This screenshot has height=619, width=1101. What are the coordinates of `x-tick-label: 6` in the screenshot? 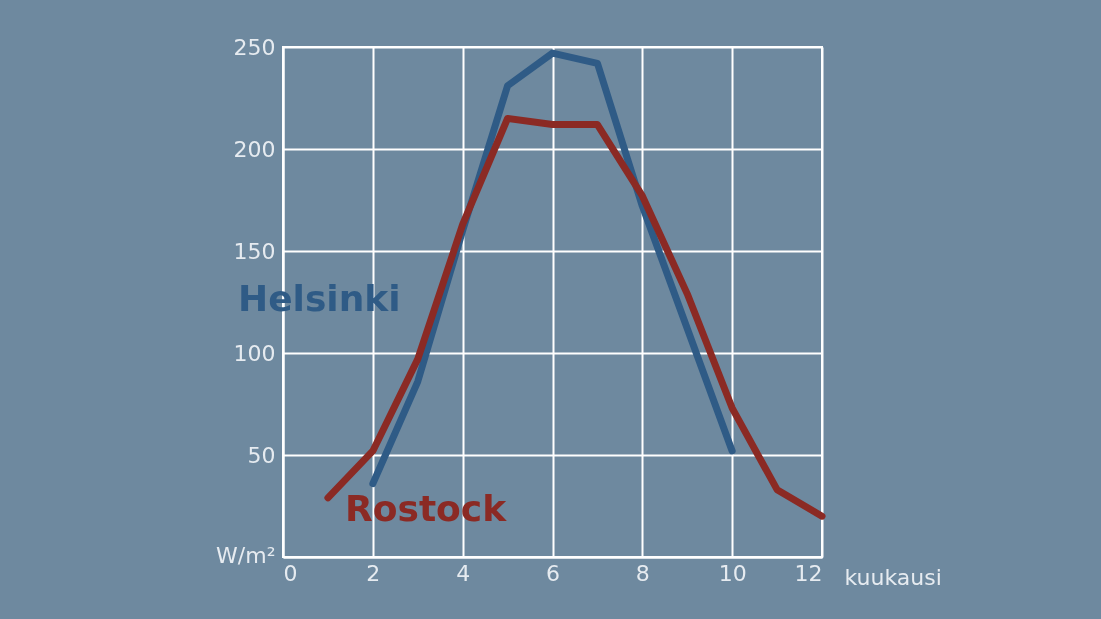 It's located at (553, 573).